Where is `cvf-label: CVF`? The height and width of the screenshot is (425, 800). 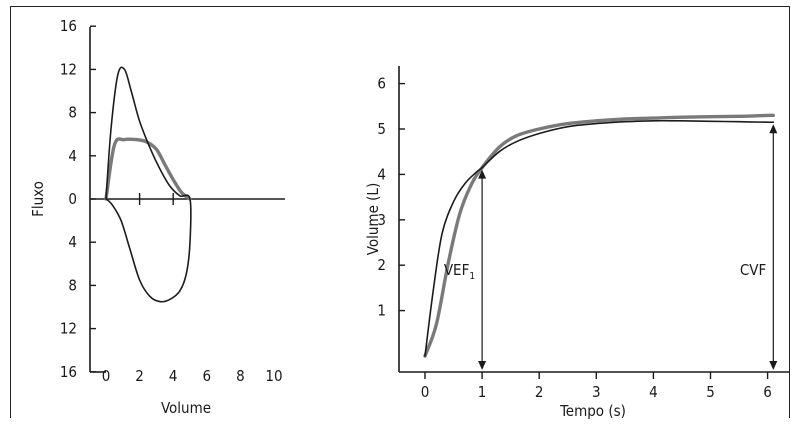 cvf-label: CVF is located at coordinates (753, 270).